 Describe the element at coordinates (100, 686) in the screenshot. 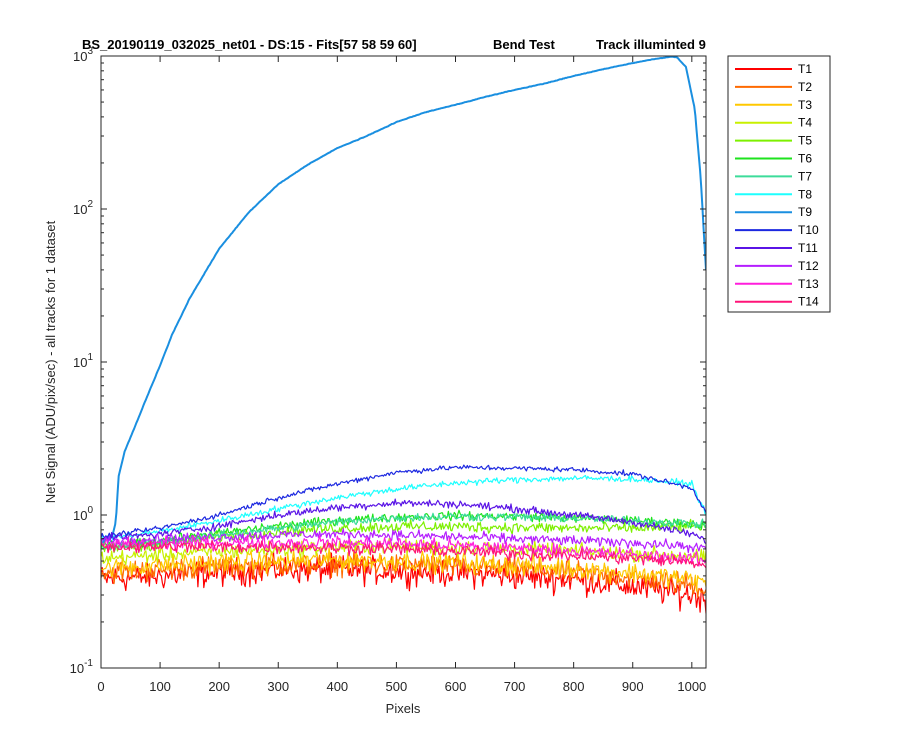

I see `x-tick-label: 0` at that location.